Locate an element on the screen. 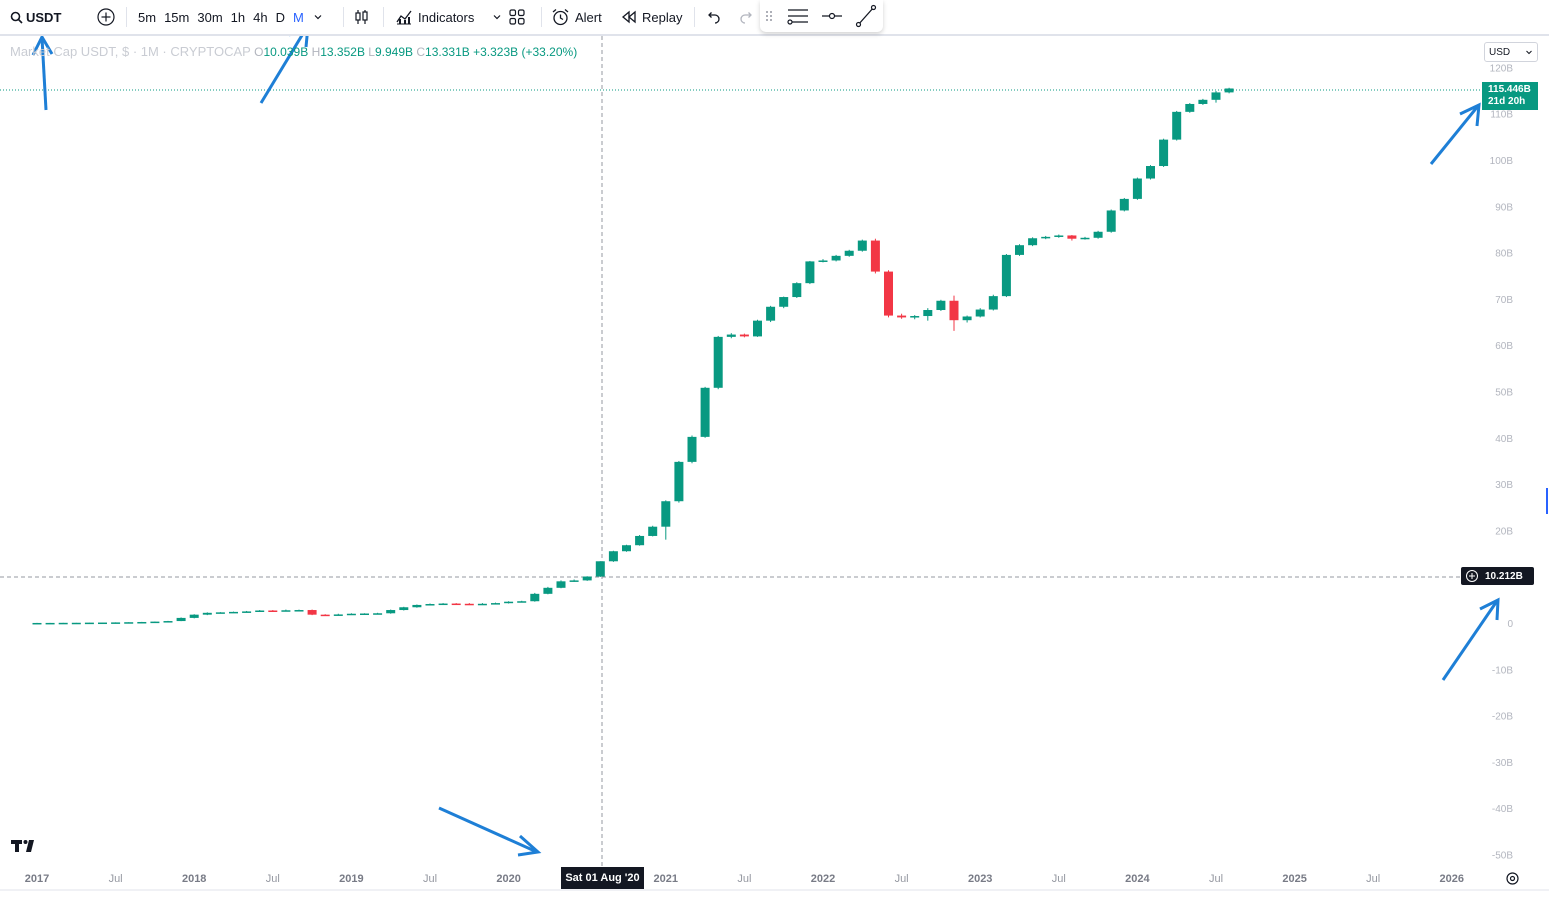 This screenshot has width=1549, height=902. price-axis-label: 50B is located at coordinates (1504, 393).